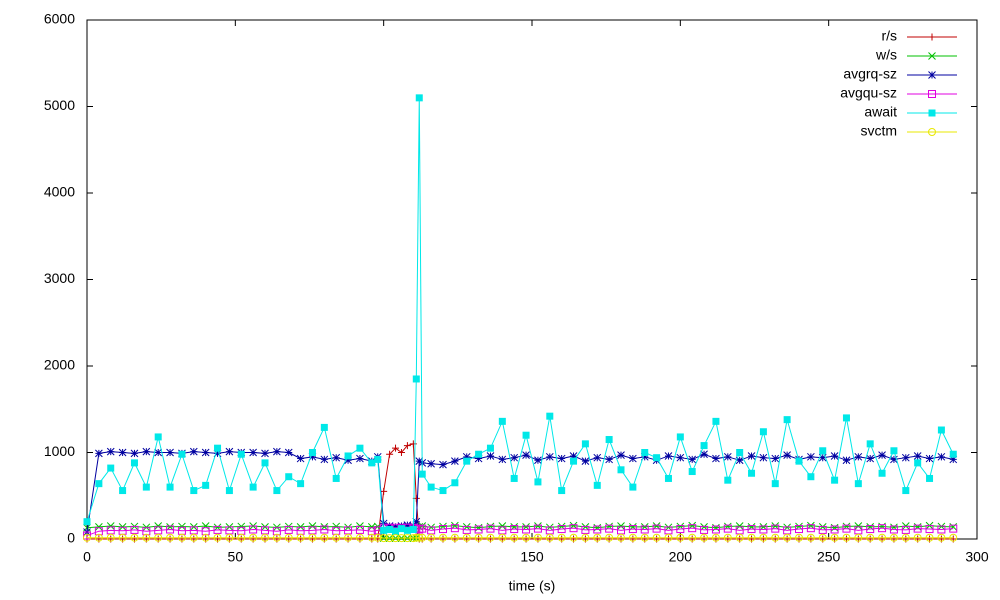  I want to click on legend-label: avgrq-sz, so click(870, 74).